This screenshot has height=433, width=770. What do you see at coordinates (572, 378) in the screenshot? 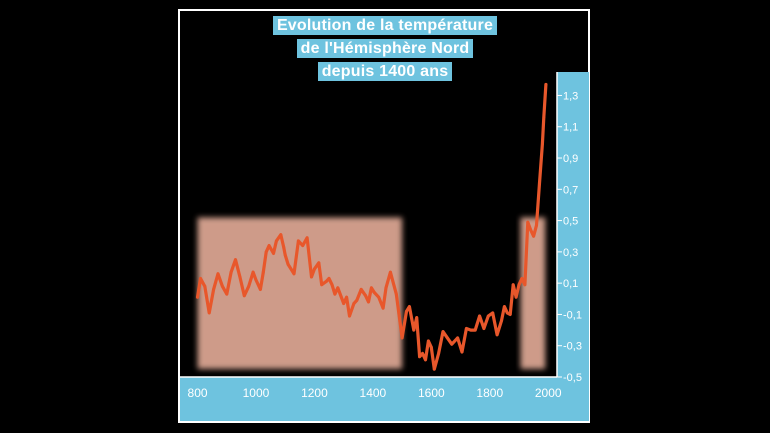
I see `y-tick-label: -0,5` at bounding box center [572, 378].